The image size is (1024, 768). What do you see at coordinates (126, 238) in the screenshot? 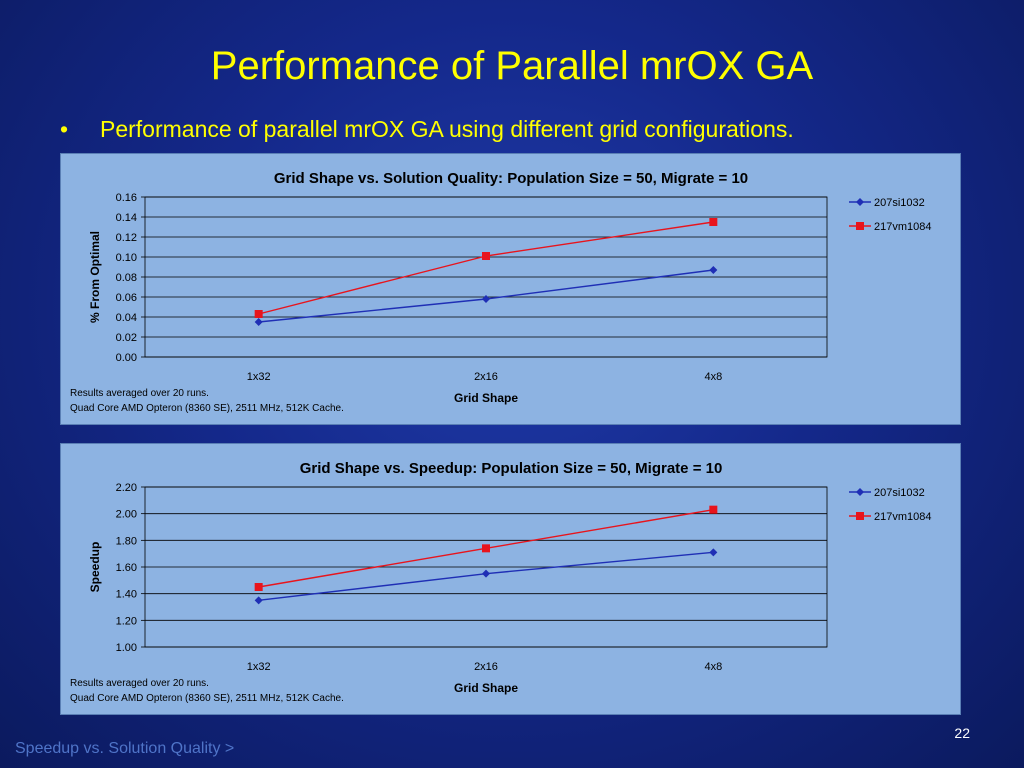
I see `y-tick-label: 0.12` at bounding box center [126, 238].